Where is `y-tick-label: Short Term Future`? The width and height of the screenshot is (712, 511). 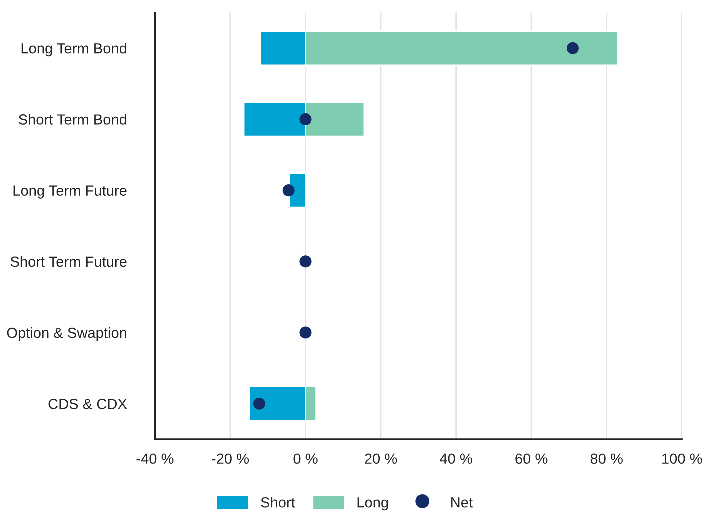
y-tick-label: Short Term Future is located at coordinates (68, 262).